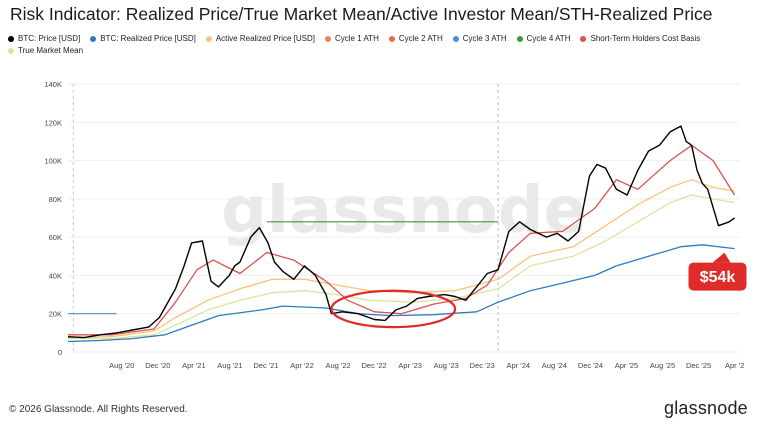  I want to click on x-tick-label: Apr '23, so click(410, 365).